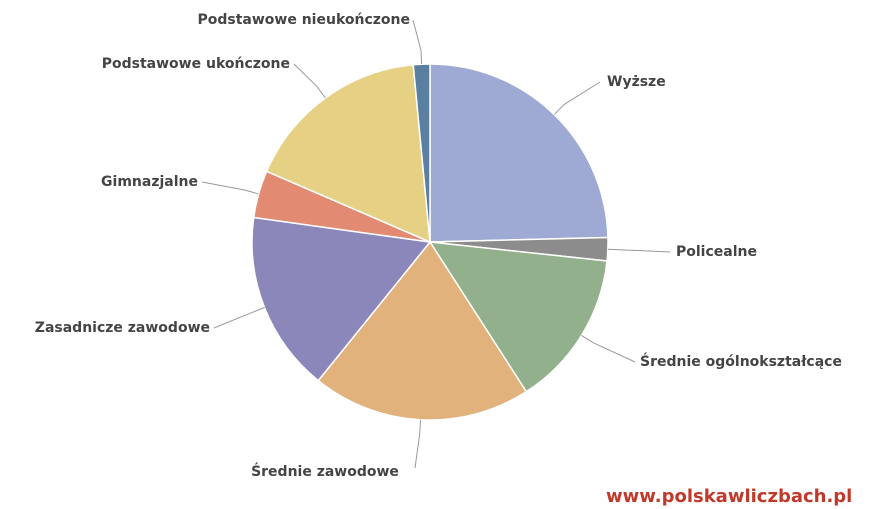 The image size is (873, 509). Describe the element at coordinates (122, 328) in the screenshot. I see `slice-label: Zasadnicze zawodowe` at that location.